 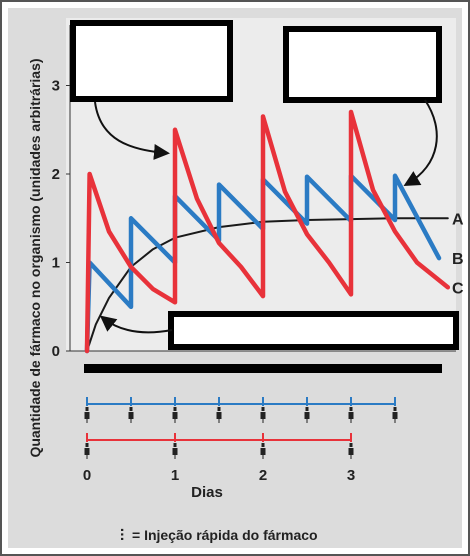 I want to click on series-label-b: B, so click(x=458, y=259).